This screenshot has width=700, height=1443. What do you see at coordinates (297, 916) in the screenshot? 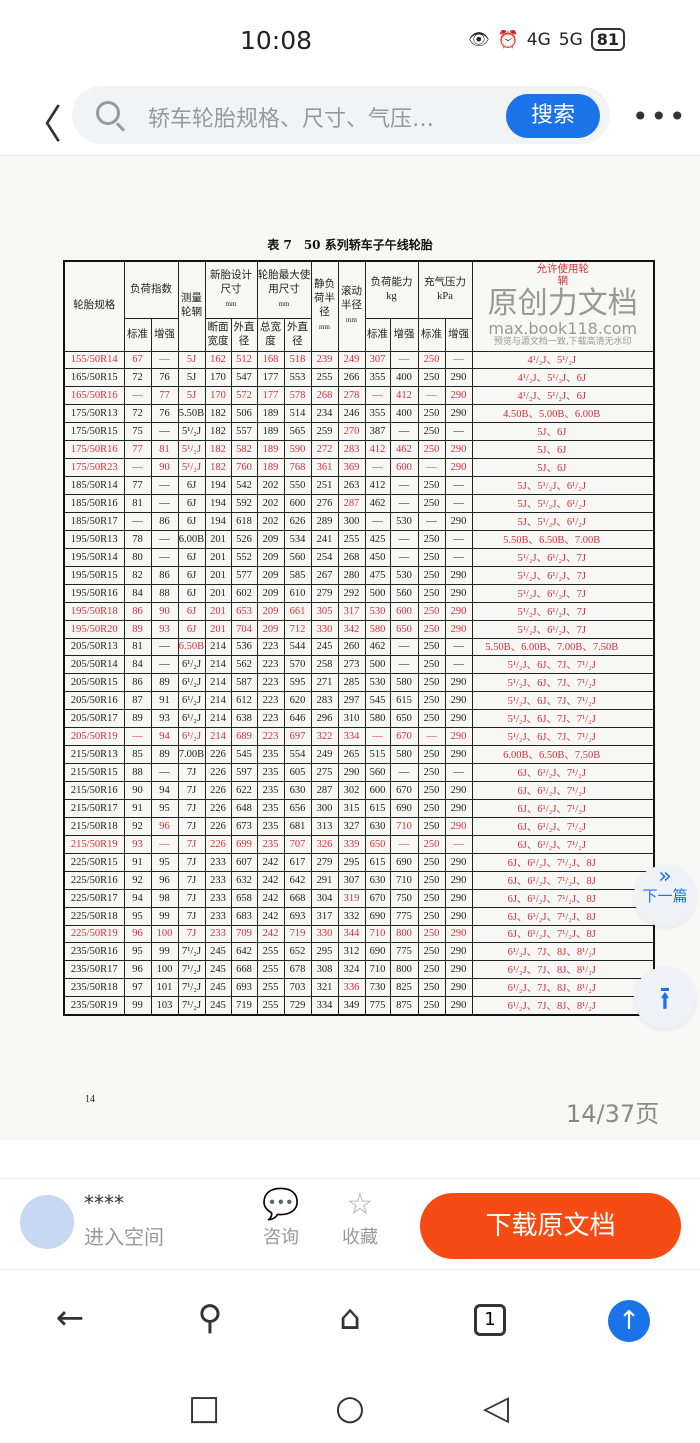
I see `value-cell: 693` at bounding box center [297, 916].